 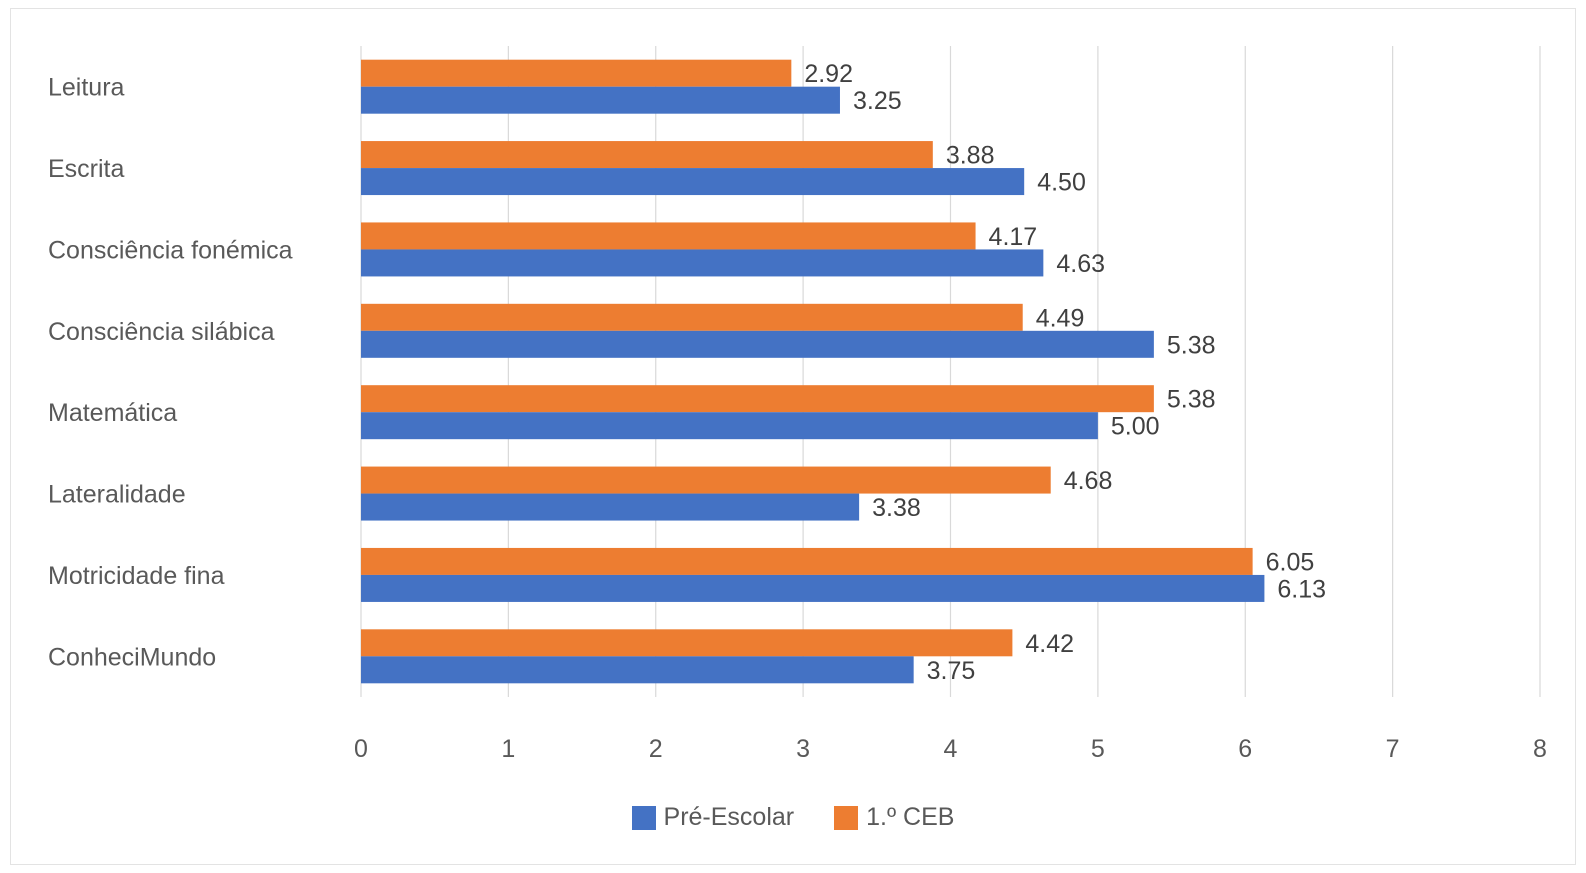 I want to click on category-label: Leitura, so click(x=86, y=88).